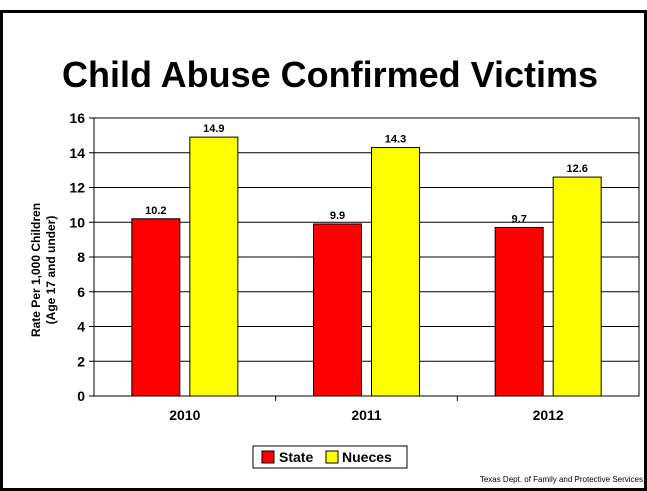  I want to click on bar-nueces-2010, so click(214, 266).